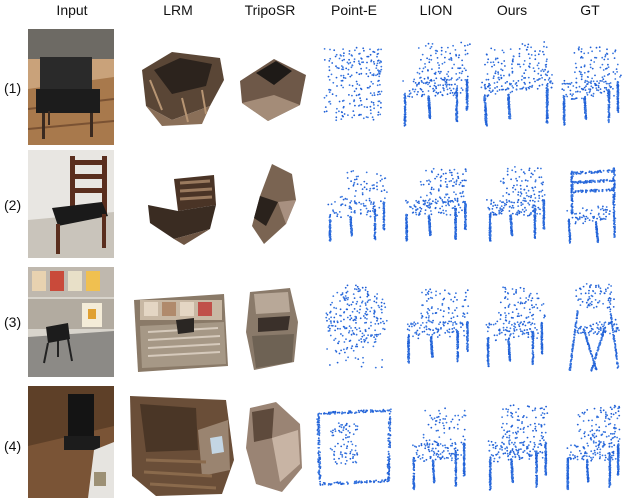 The width and height of the screenshot is (626, 500). What do you see at coordinates (13, 322) in the screenshot?
I see `row-label-3: (3)` at bounding box center [13, 322].